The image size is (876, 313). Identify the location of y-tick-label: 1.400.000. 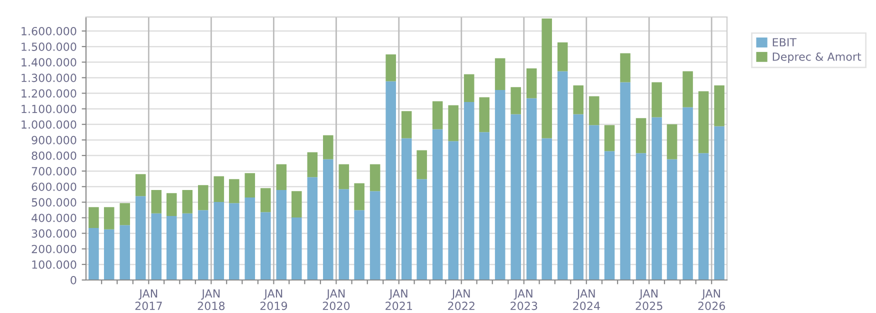
(49, 62).